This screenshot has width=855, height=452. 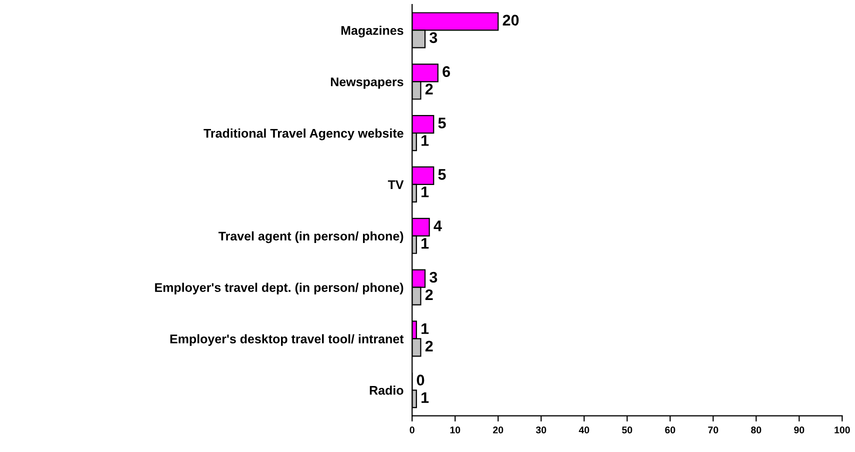 I want to click on data-label: 20, so click(x=510, y=20).